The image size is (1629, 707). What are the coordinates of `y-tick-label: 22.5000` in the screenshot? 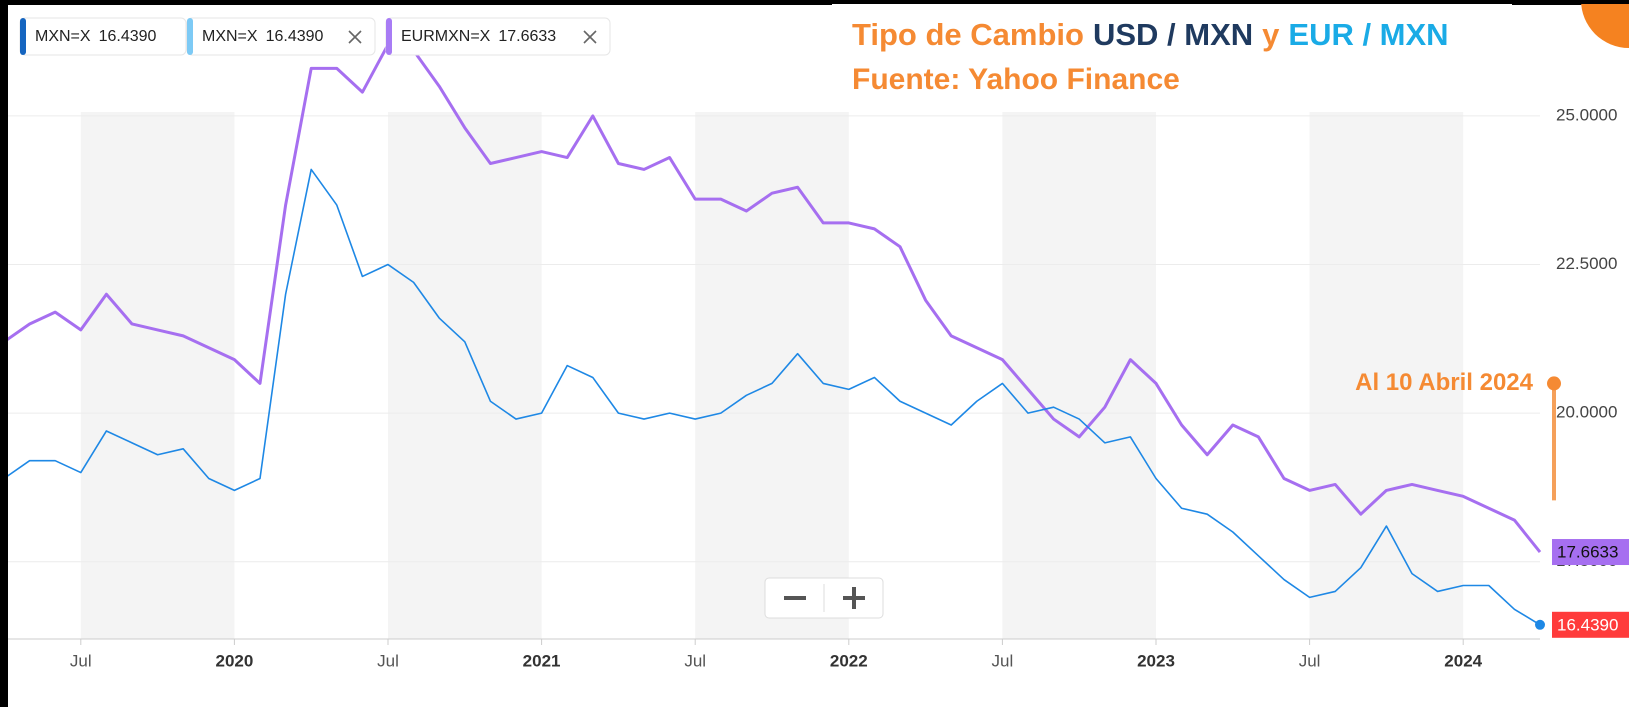 It's located at (1586, 263).